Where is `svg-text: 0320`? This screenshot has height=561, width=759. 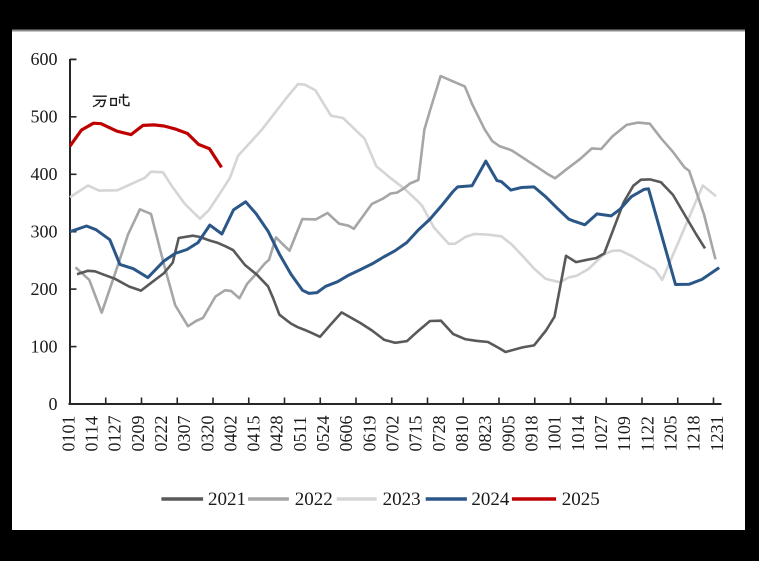 svg-text: 0320 is located at coordinates (207, 434).